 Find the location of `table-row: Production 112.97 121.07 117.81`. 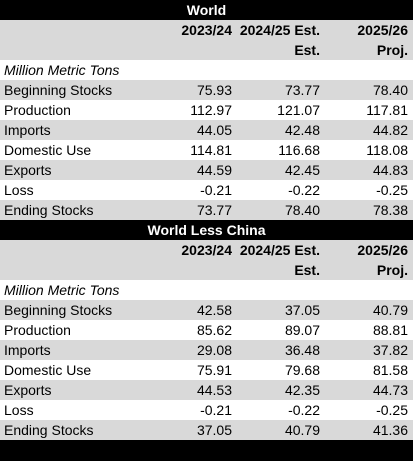

table-row: Production 112.97 121.07 117.81 is located at coordinates (206, 110).